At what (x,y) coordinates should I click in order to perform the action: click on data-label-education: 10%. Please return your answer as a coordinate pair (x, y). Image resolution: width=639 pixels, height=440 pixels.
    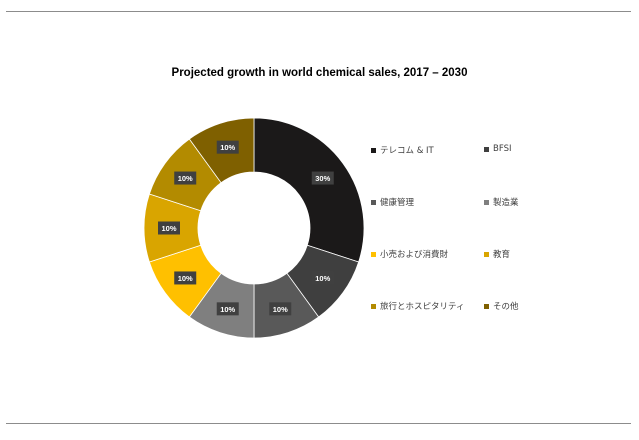
    Looking at the image, I should click on (169, 228).